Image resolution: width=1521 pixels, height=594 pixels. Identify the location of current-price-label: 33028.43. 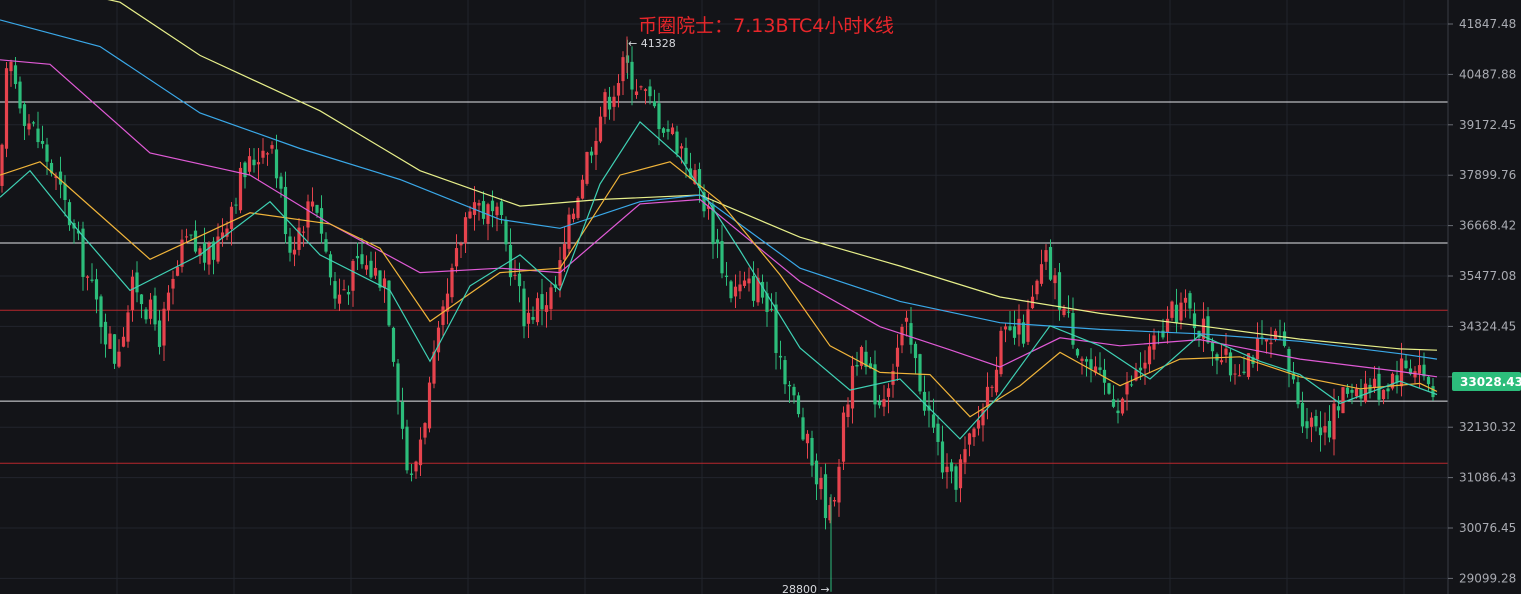
(1490, 382).